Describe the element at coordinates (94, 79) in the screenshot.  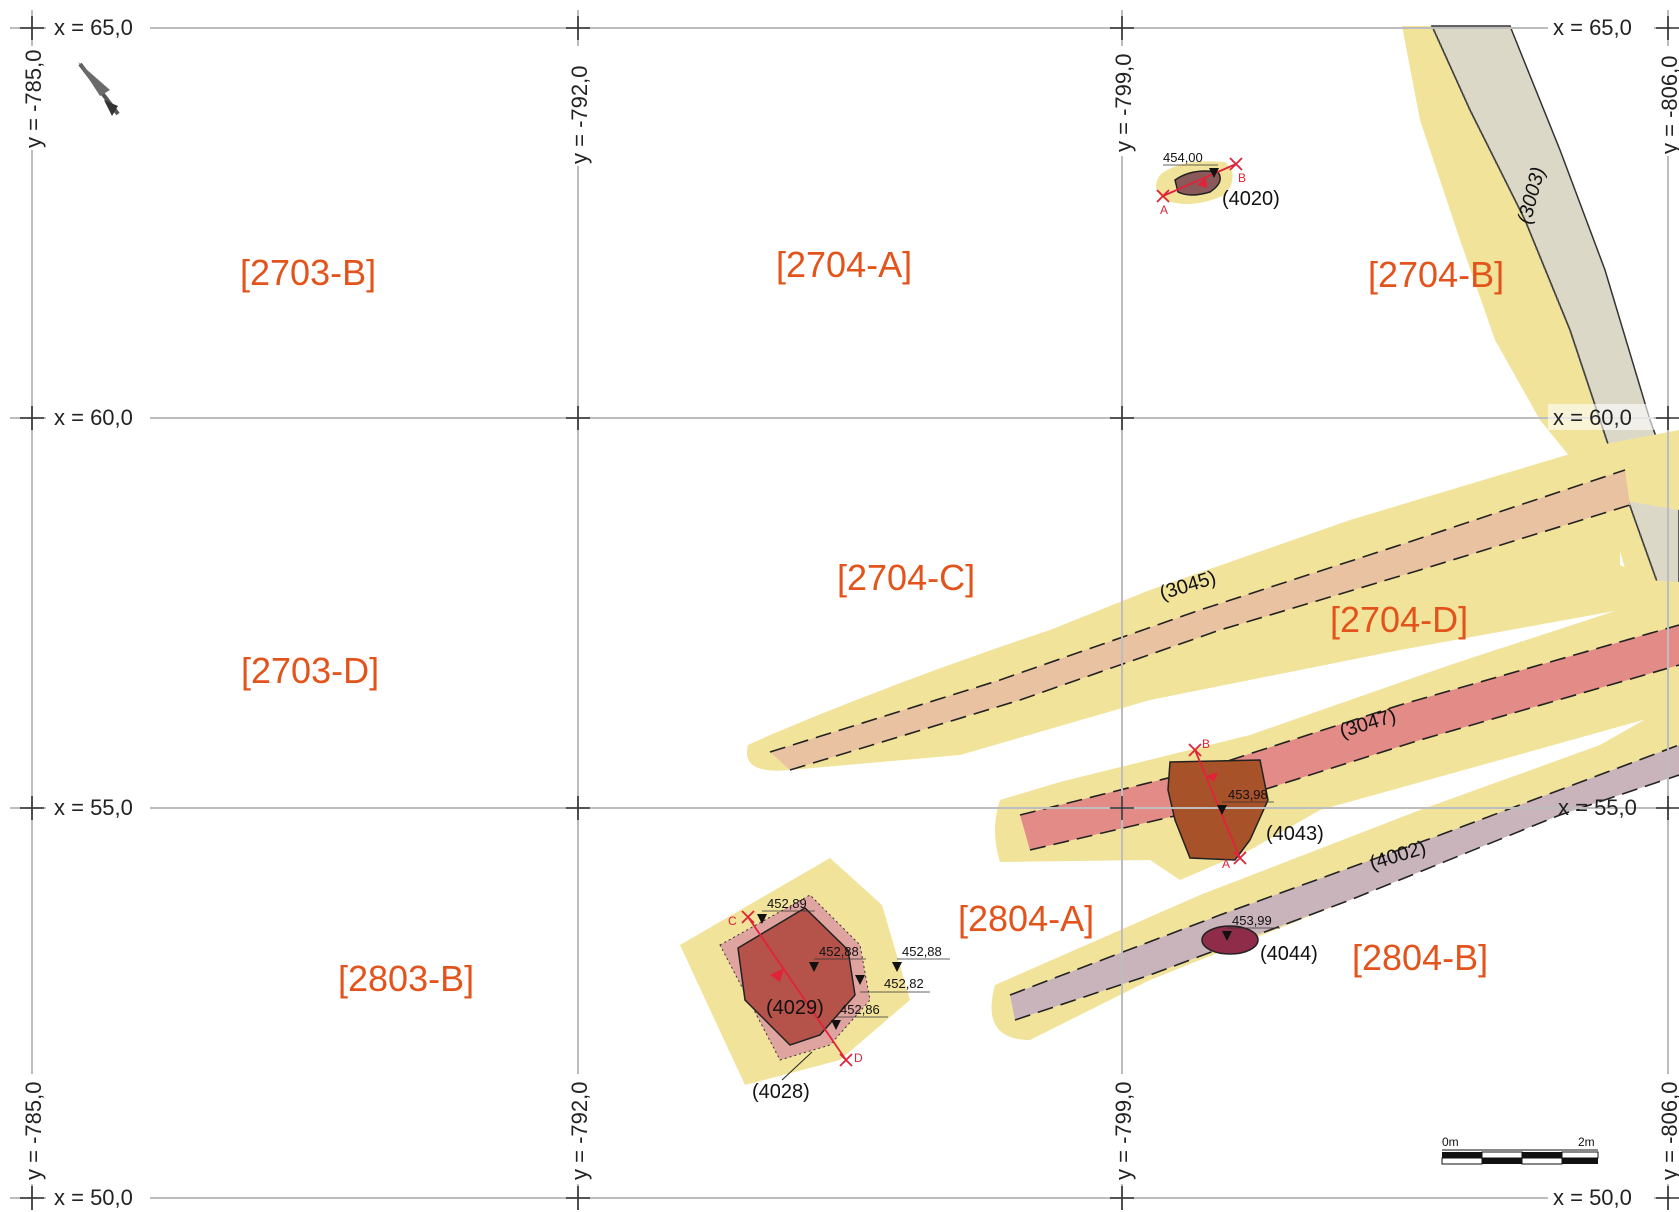
I see `north-arrow-head` at that location.